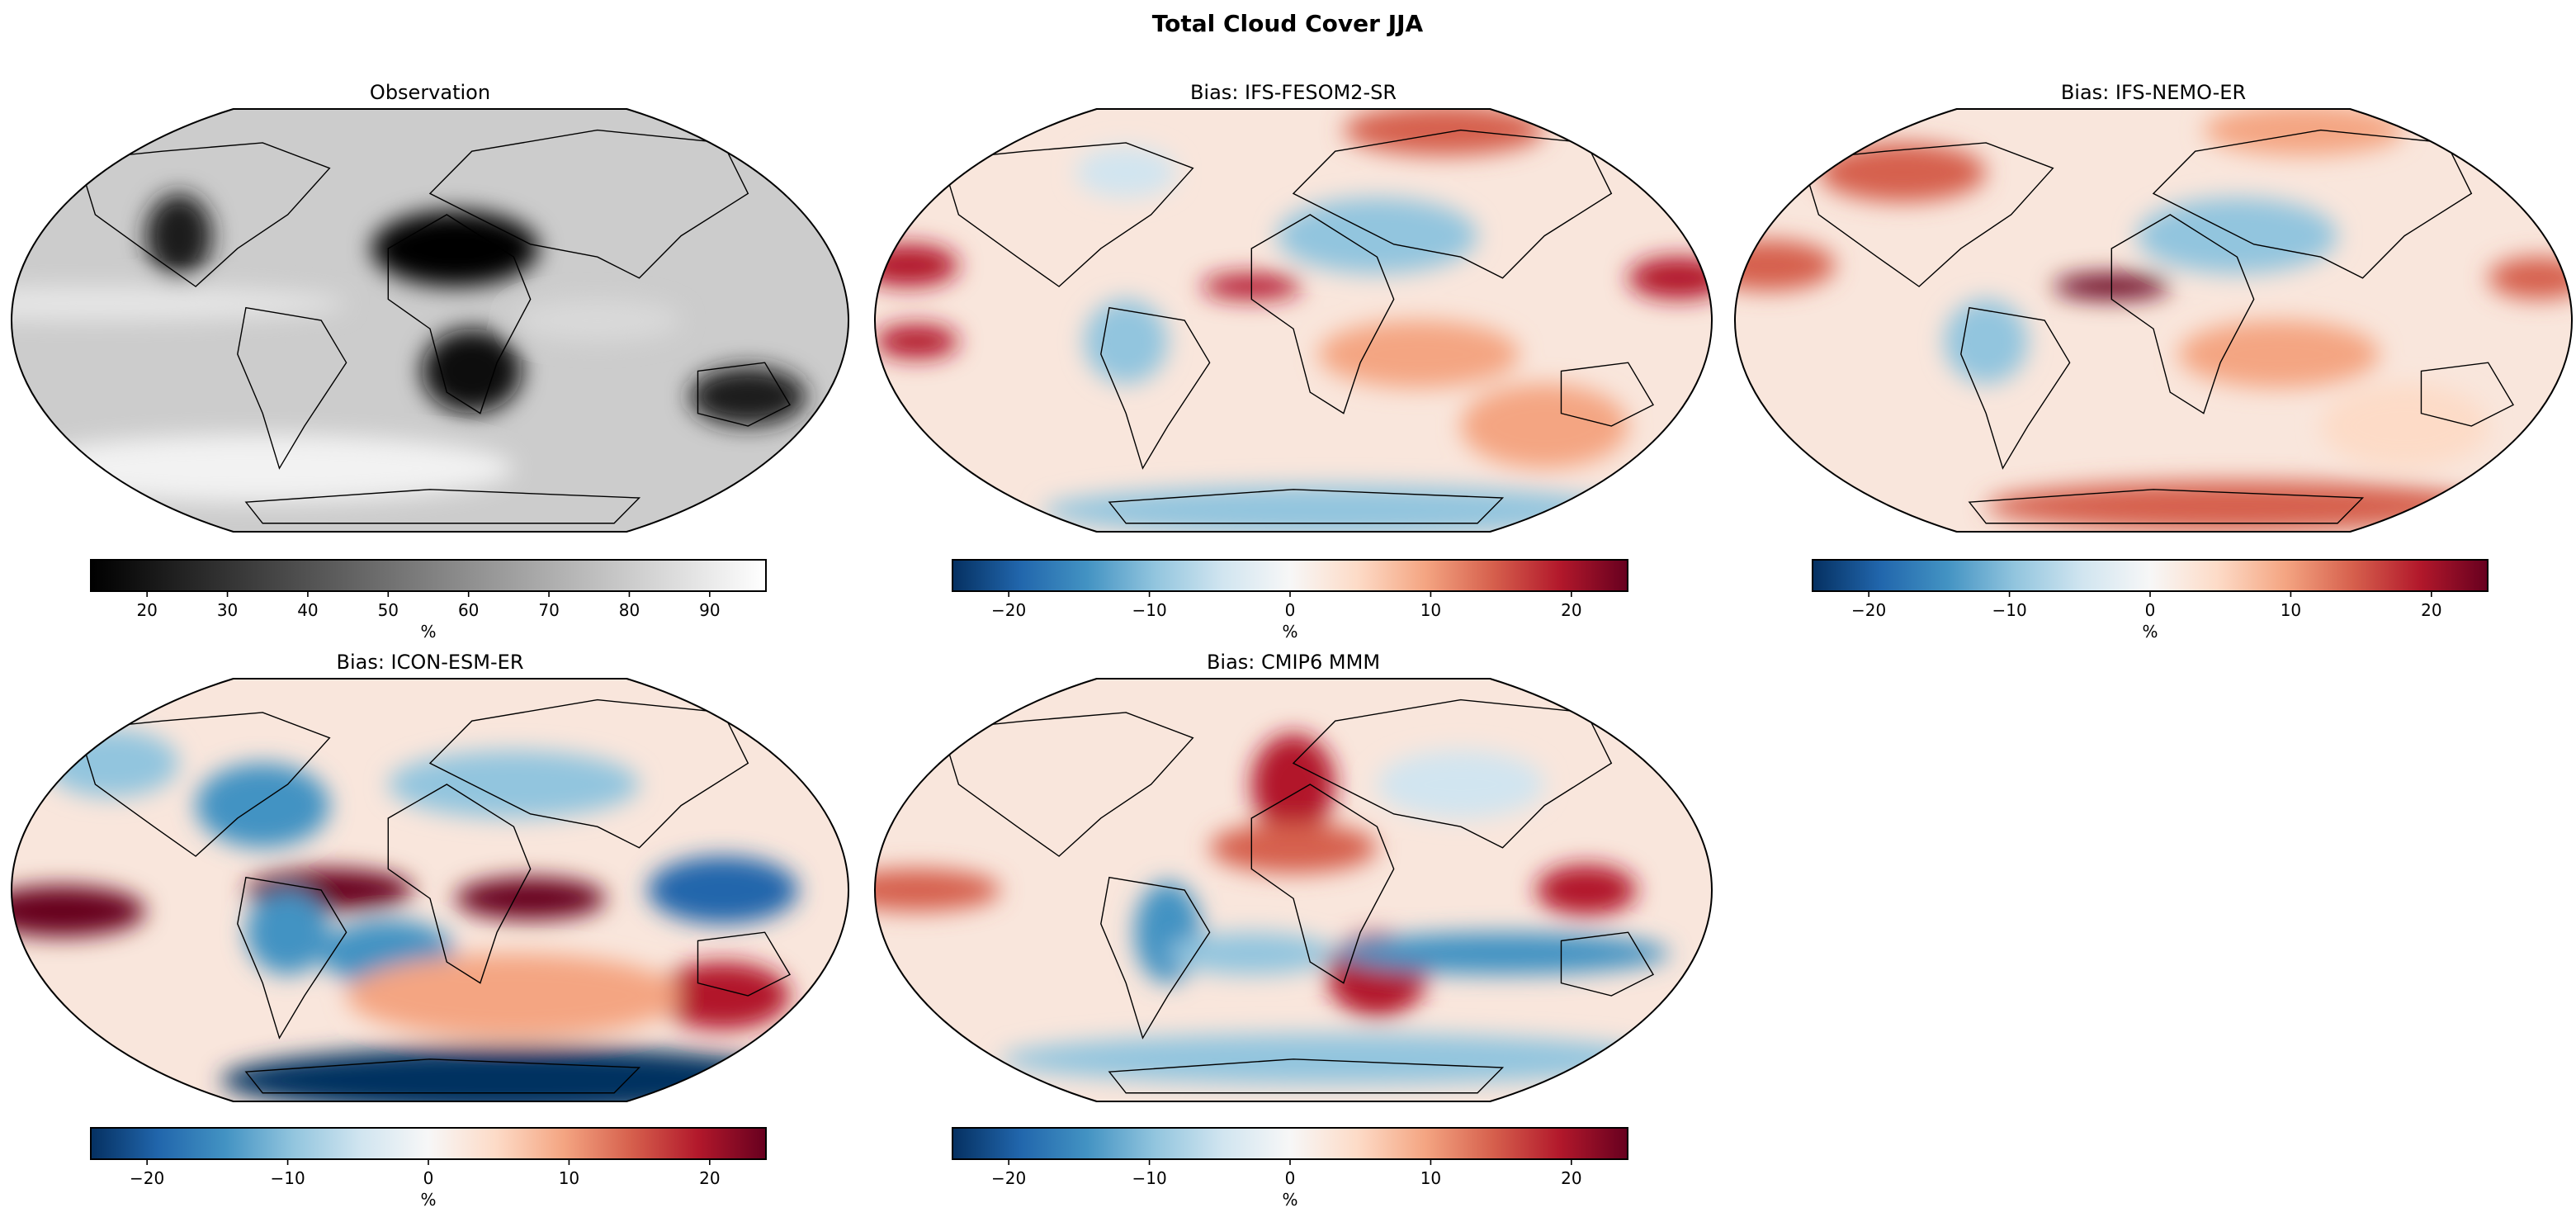 Image resolution: width=2576 pixels, height=1217 pixels. Describe the element at coordinates (709, 610) in the screenshot. I see `colorbar-tick-label: 90` at that location.